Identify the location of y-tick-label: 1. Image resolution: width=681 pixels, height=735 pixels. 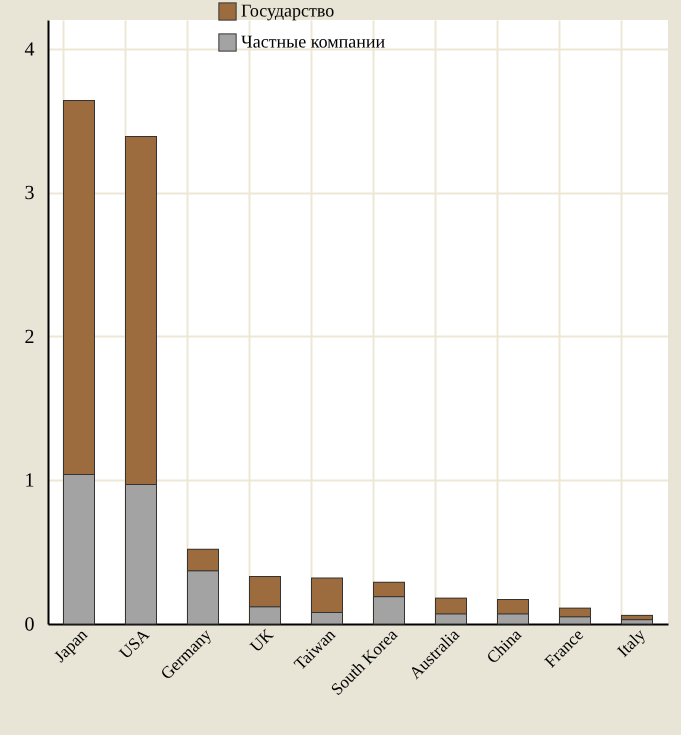
(29, 481).